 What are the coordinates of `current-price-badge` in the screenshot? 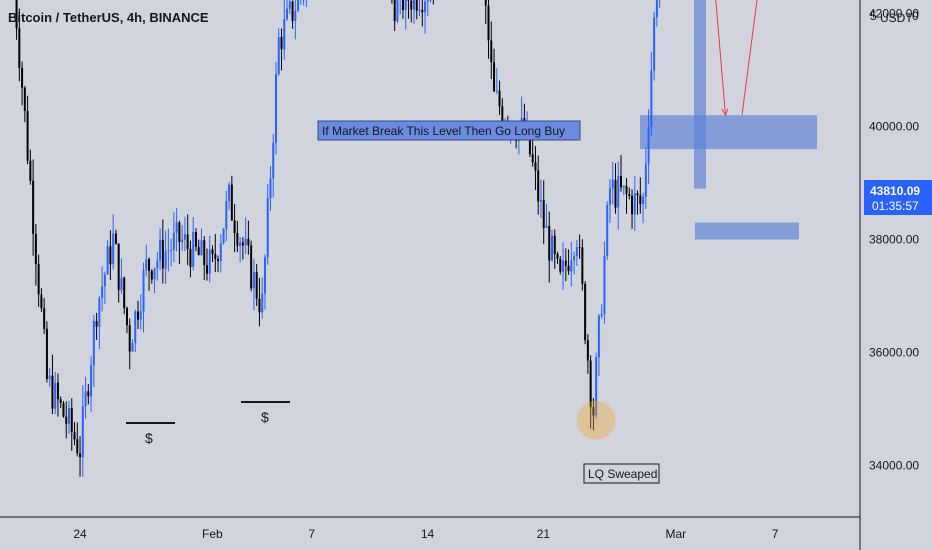 It's located at (898, 197).